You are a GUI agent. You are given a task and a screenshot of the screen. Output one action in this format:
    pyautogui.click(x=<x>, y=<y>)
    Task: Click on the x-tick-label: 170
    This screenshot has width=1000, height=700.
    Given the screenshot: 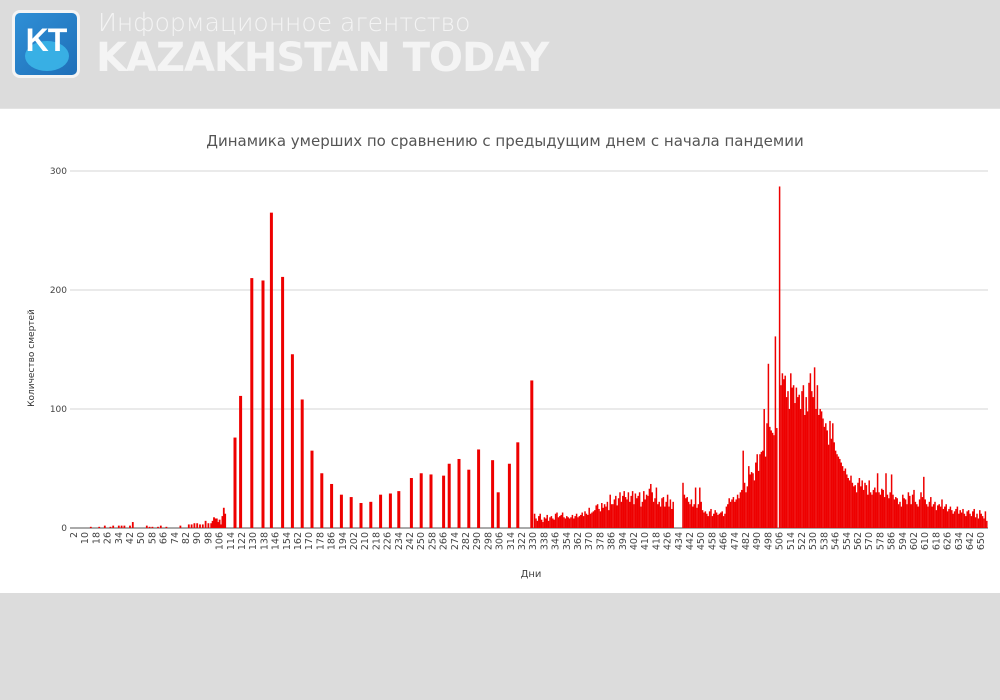 What is the action you would take?
    pyautogui.click(x=309, y=541)
    